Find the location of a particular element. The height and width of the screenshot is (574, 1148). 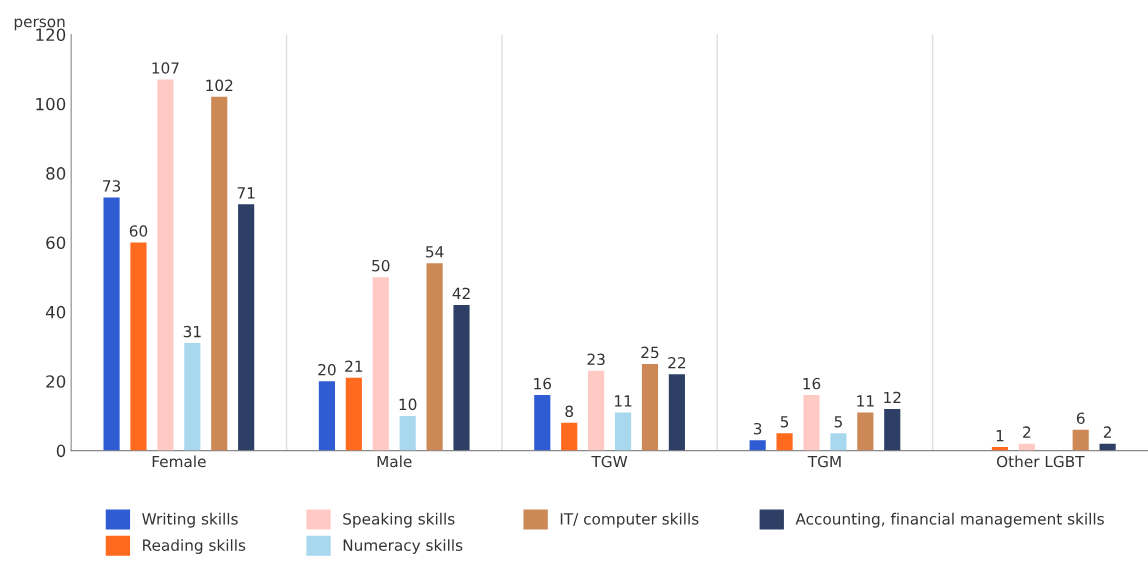

data-label: 3 is located at coordinates (757, 428).